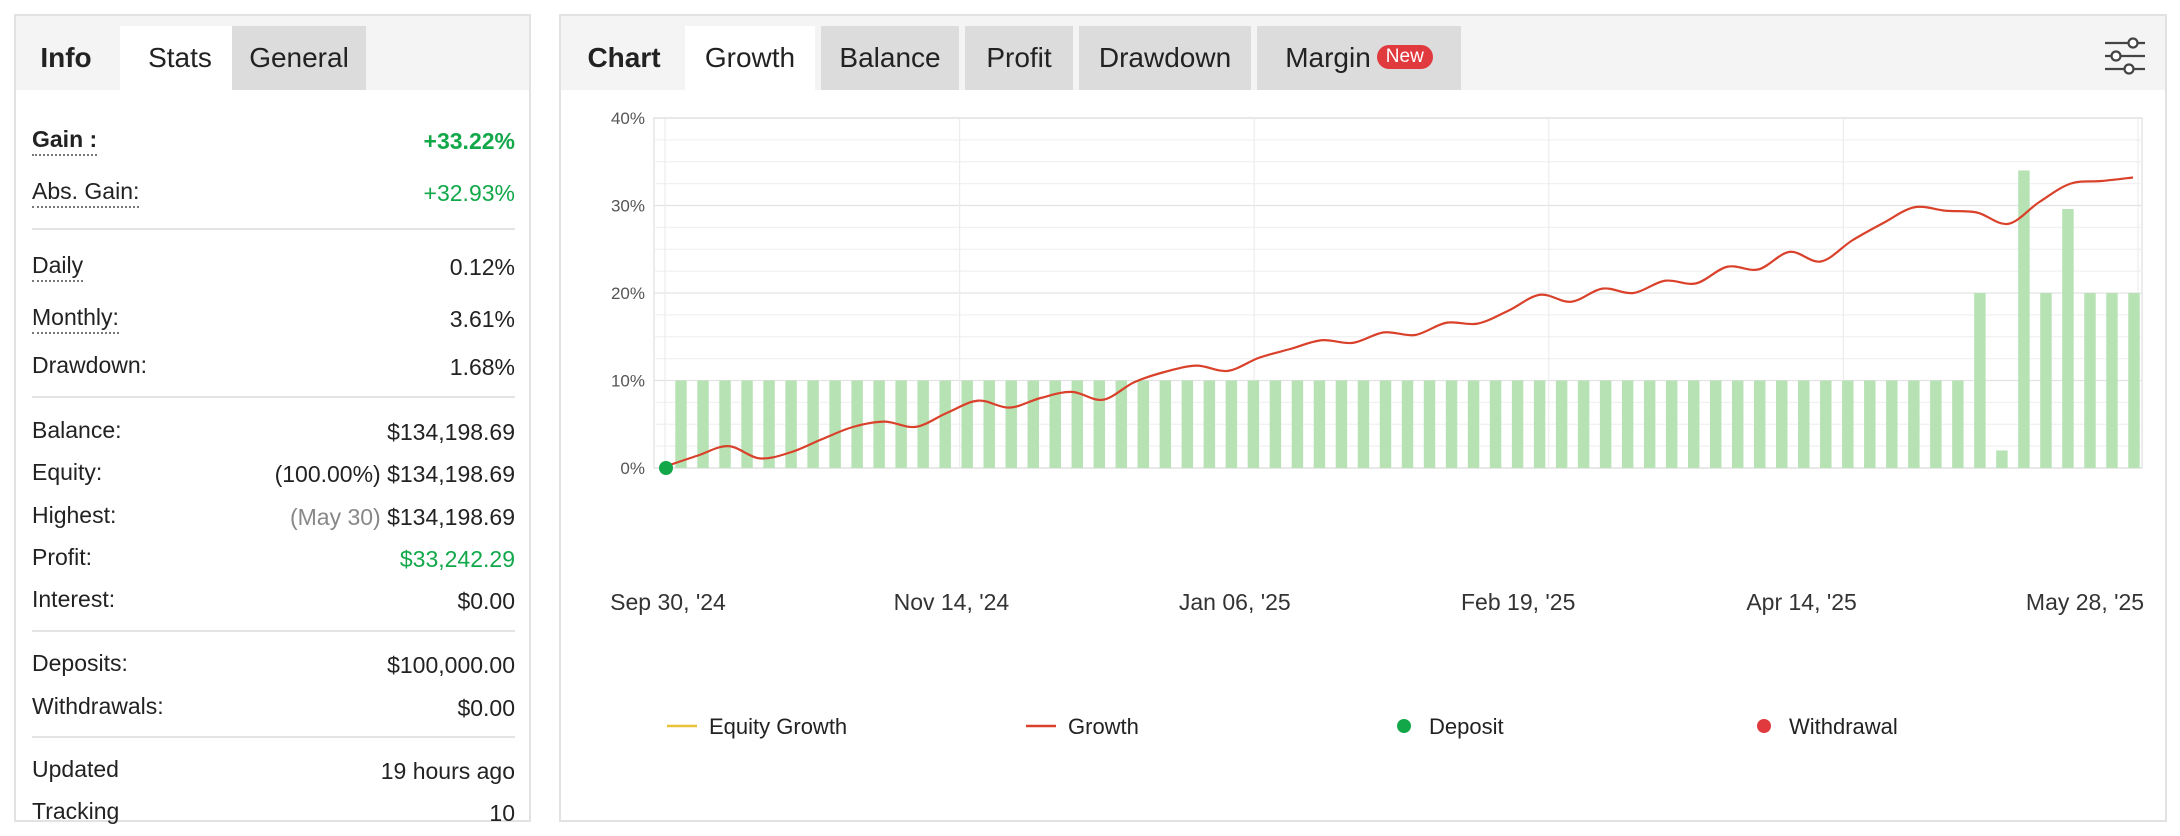 The height and width of the screenshot is (836, 2180). I want to click on stat-row-balance: Balance: $134,198.69, so click(273, 431).